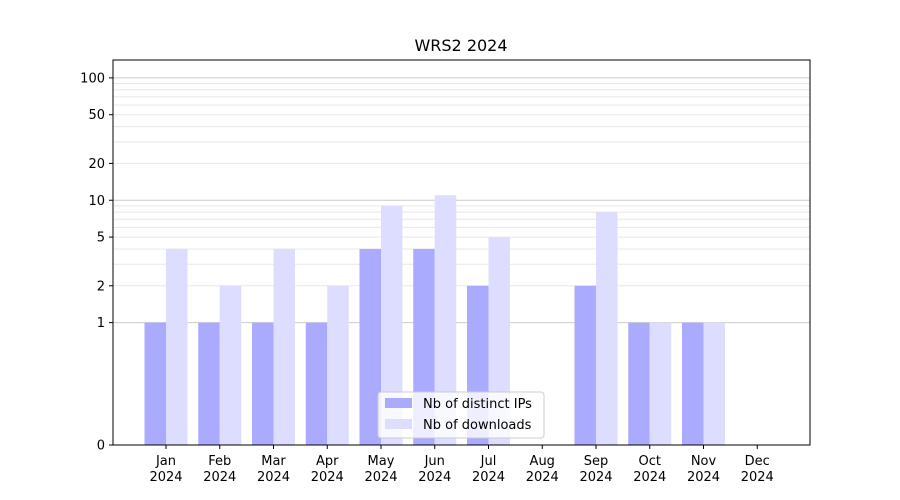 Image resolution: width=900 pixels, height=500 pixels. What do you see at coordinates (595, 469) in the screenshot?
I see `x-tick-label: Sep 2024` at bounding box center [595, 469].